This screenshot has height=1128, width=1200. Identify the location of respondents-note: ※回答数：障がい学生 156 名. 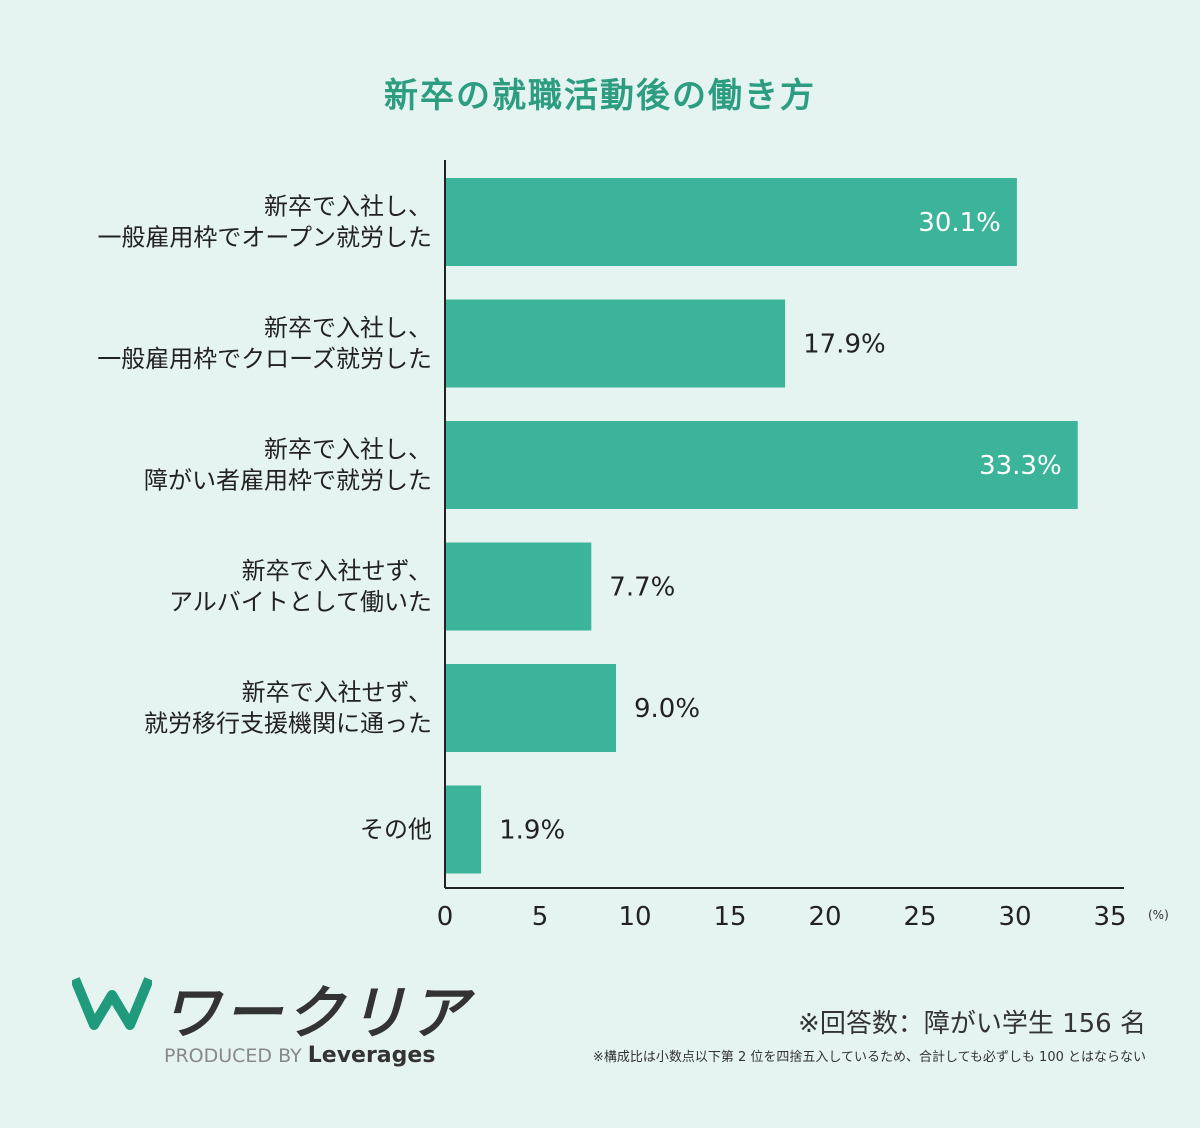
(972, 1024).